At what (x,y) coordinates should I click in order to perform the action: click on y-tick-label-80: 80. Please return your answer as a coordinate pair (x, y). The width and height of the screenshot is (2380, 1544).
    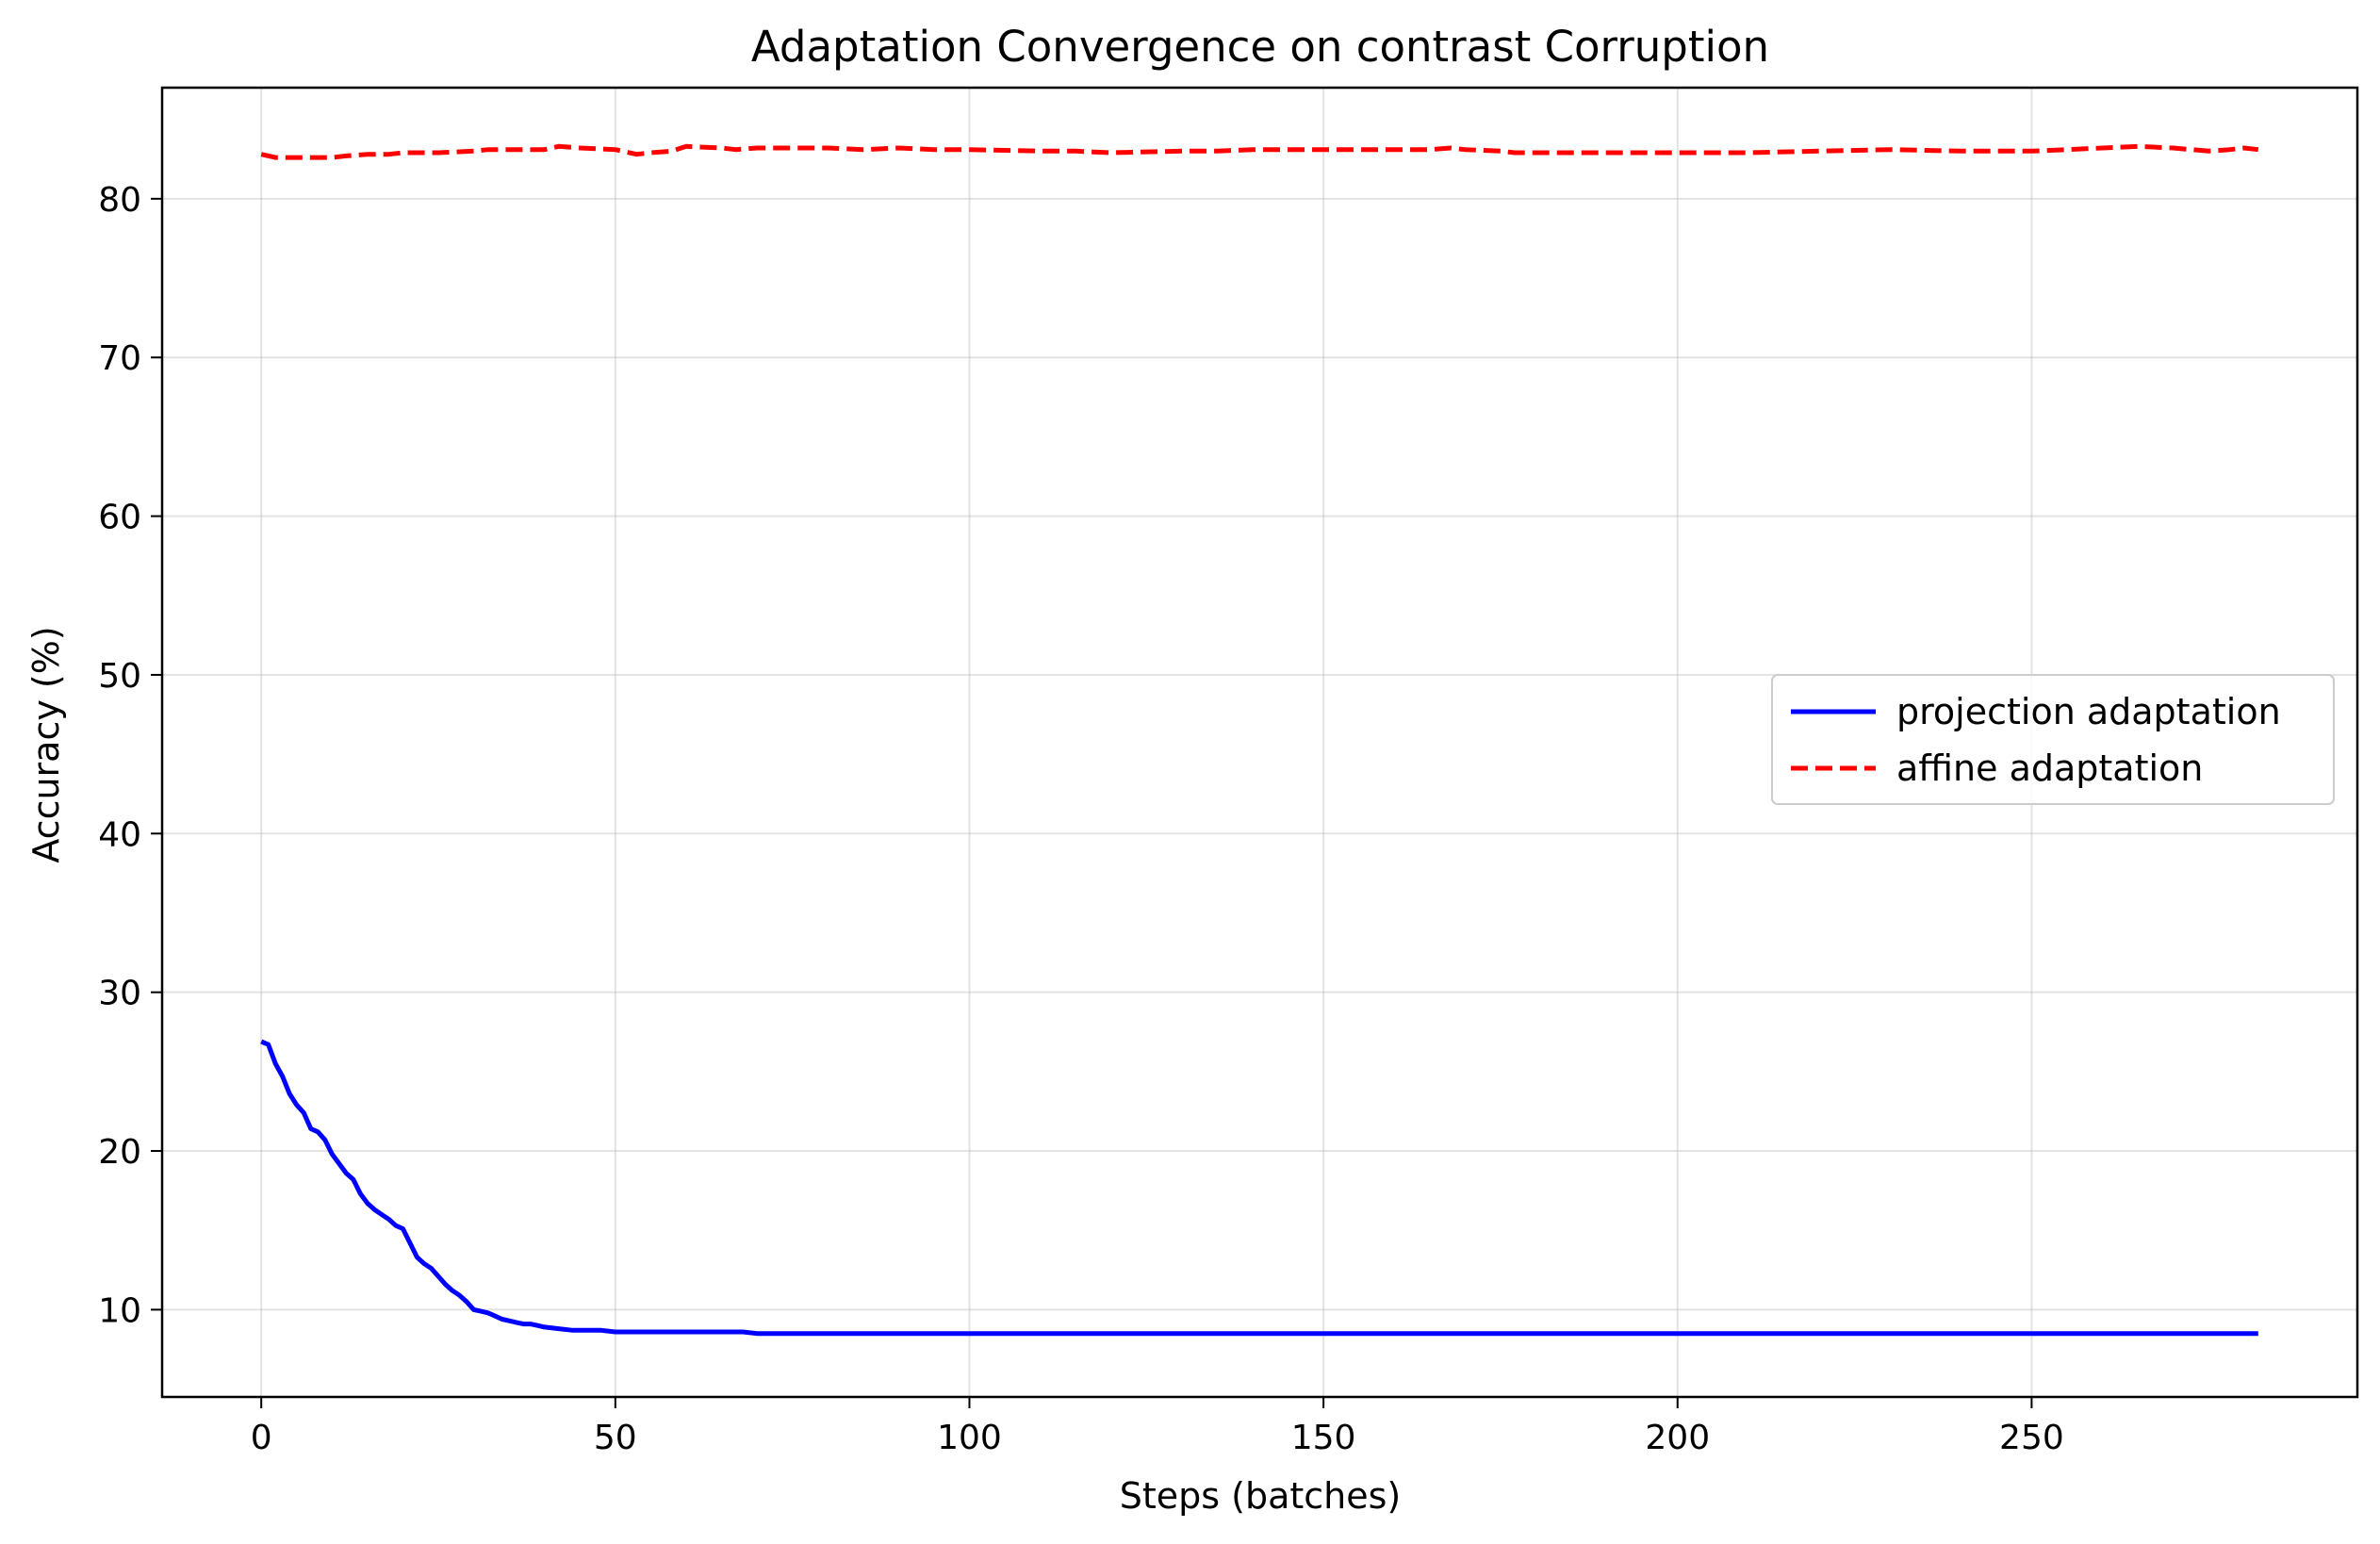
    Looking at the image, I should click on (119, 200).